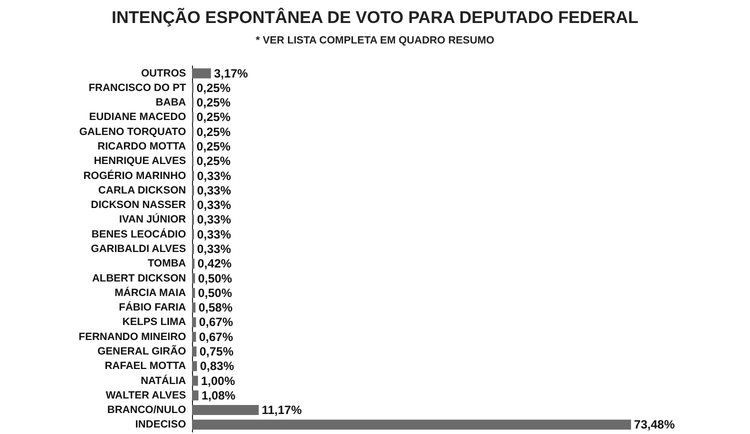  I want to click on y-tick-label: FRANCISCO DO PT, so click(137, 88).